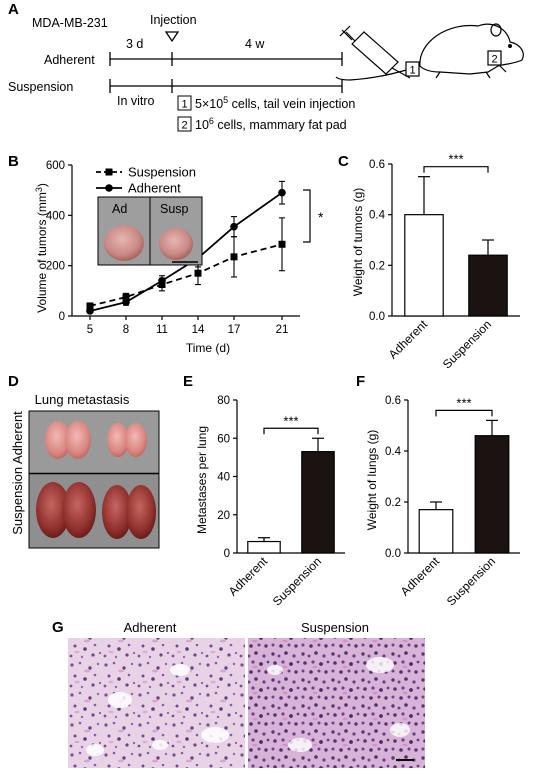 Image resolution: width=536 pixels, height=774 pixels. Describe the element at coordinates (456, 169) in the screenshot. I see `chart-c-sig-bracket` at that location.